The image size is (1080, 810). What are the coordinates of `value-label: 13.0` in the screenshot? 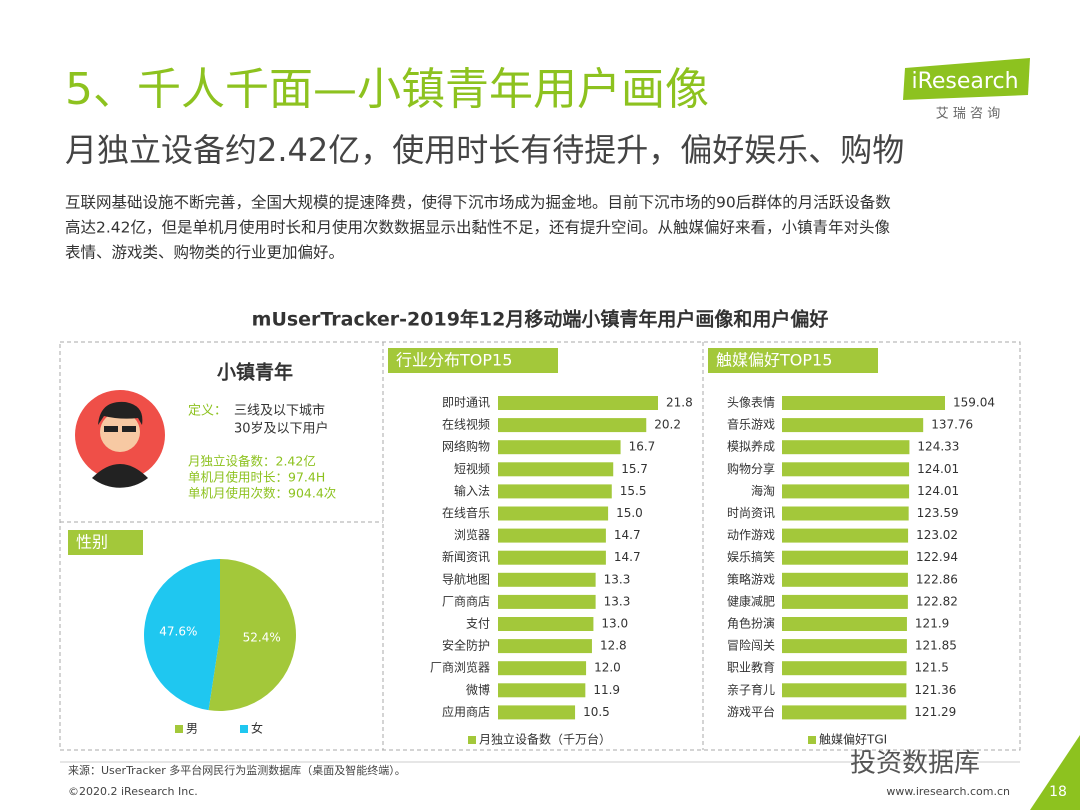 It's located at (614, 624).